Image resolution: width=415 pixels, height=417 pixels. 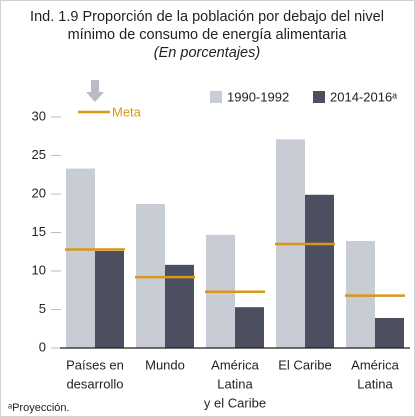 What do you see at coordinates (94, 383) in the screenshot?
I see `x-tick-label: desarrollo` at bounding box center [94, 383].